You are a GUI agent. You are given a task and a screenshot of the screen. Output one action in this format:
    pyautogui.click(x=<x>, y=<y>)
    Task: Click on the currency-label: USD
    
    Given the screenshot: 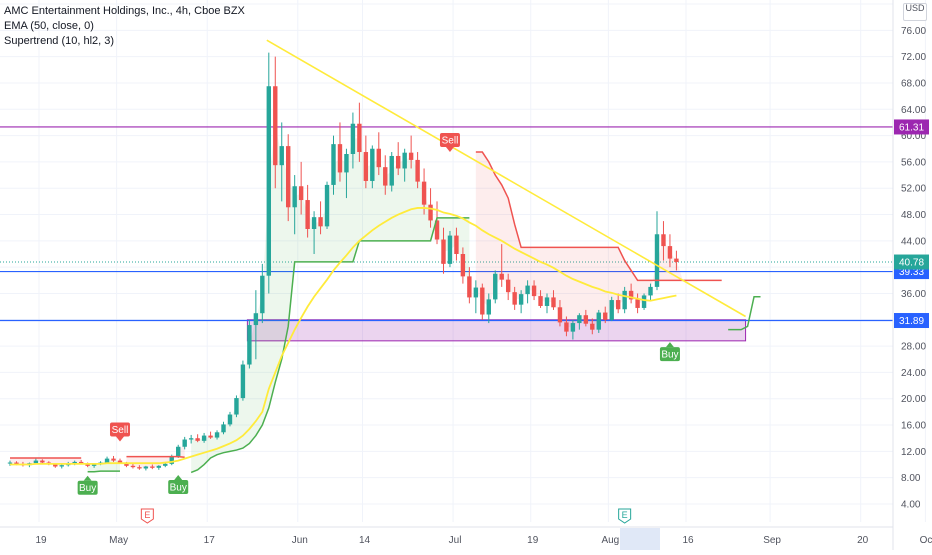 What is the action you would take?
    pyautogui.click(x=915, y=12)
    